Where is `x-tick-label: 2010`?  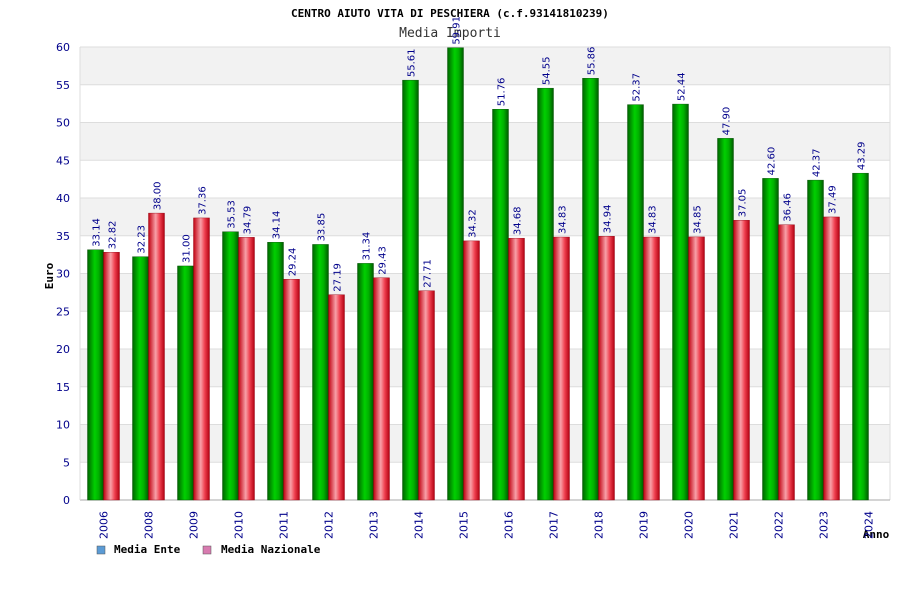
x-tick-label: 2010 is located at coordinates (239, 525).